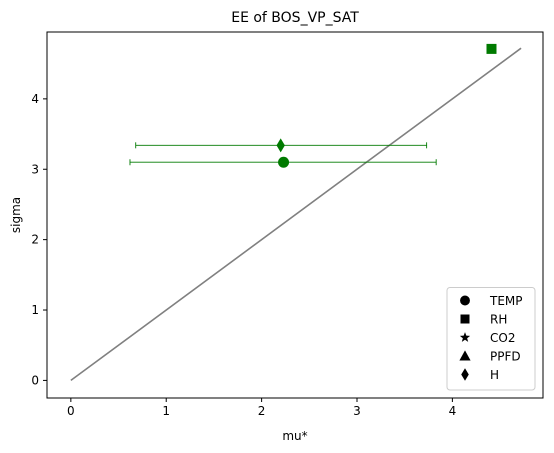 The width and height of the screenshot is (554, 453). What do you see at coordinates (35, 240) in the screenshot?
I see `y-tick-label: 2` at bounding box center [35, 240].